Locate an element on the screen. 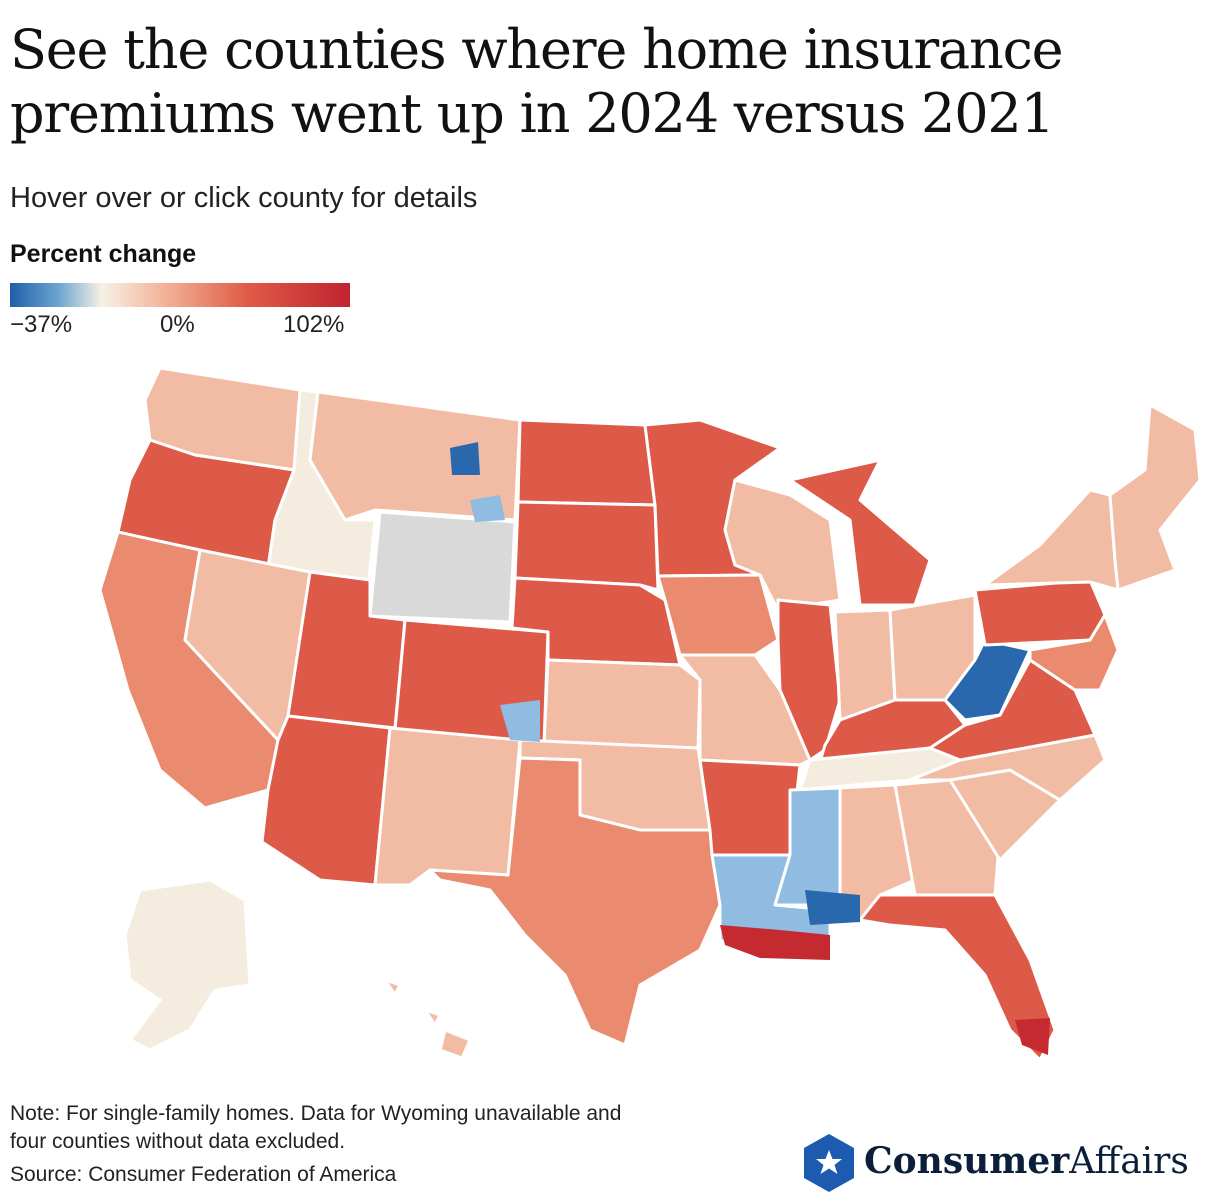  brand-name: ConsumerAffairs is located at coordinates (1026, 1161).